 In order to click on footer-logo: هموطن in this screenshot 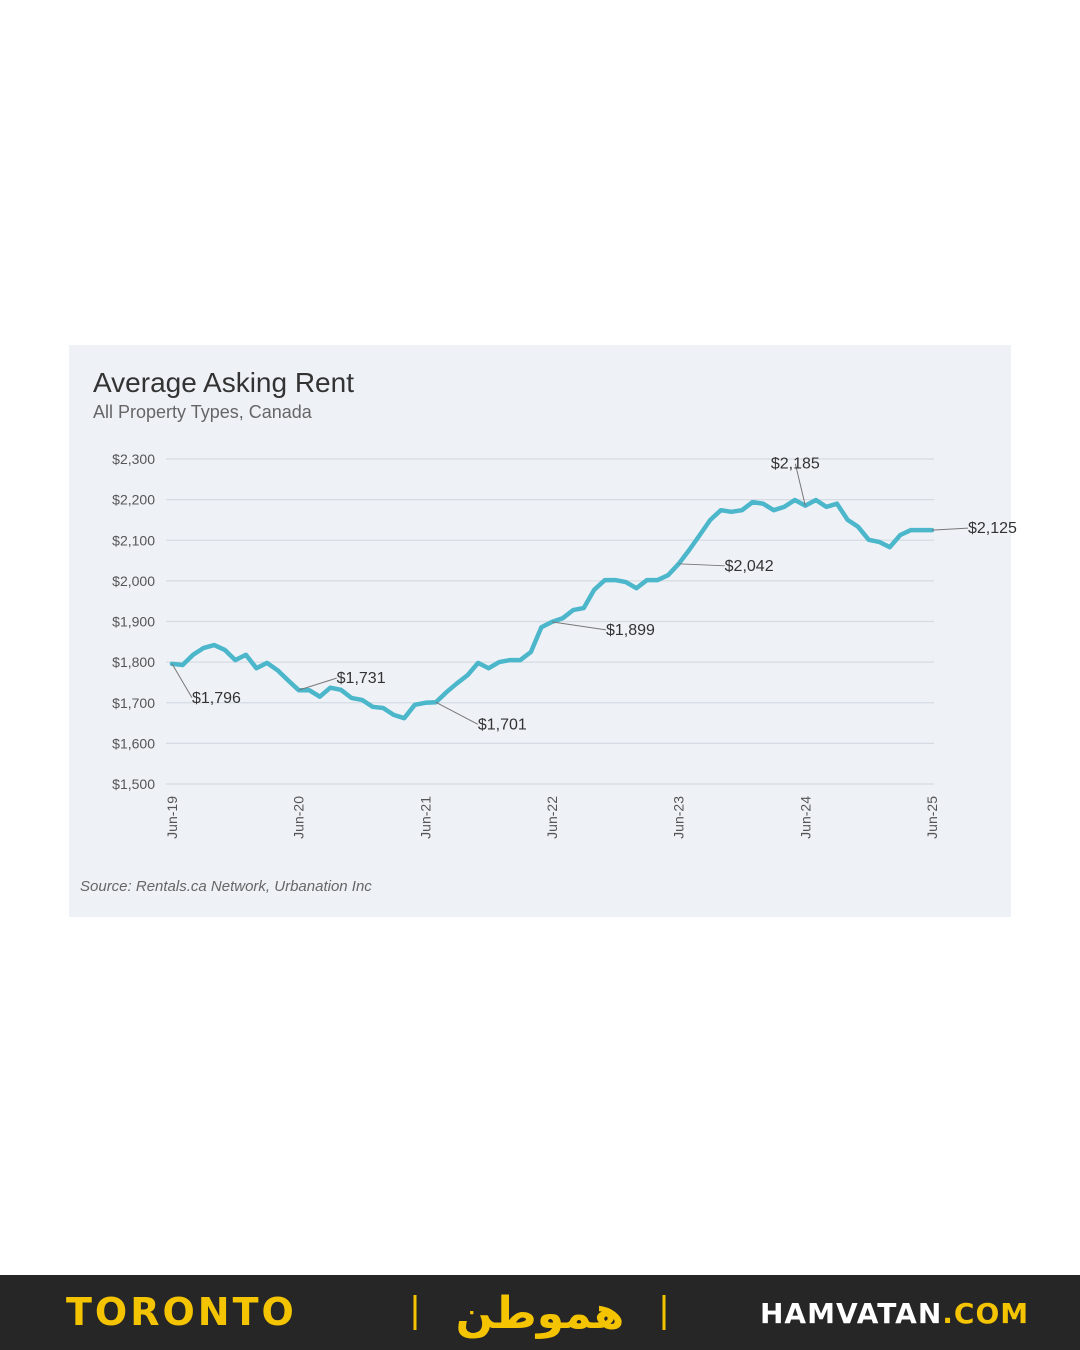, I will do `click(540, 1313)`.